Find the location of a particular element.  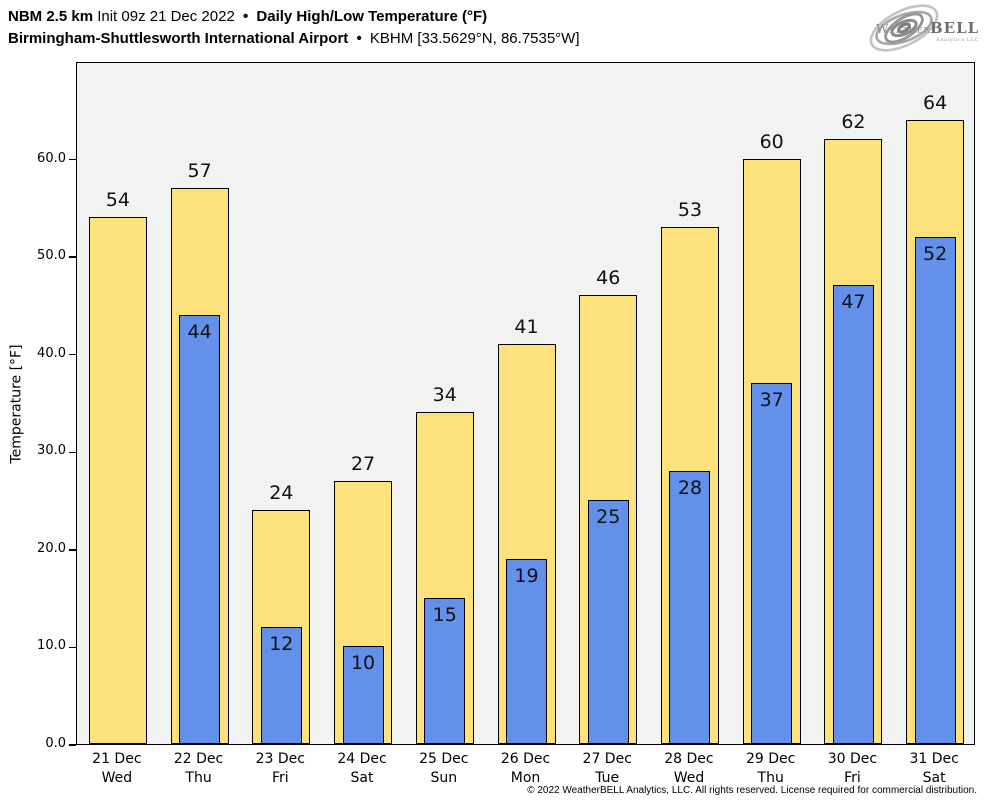

hurricane-swirl-icon is located at coordinates (904, 28).